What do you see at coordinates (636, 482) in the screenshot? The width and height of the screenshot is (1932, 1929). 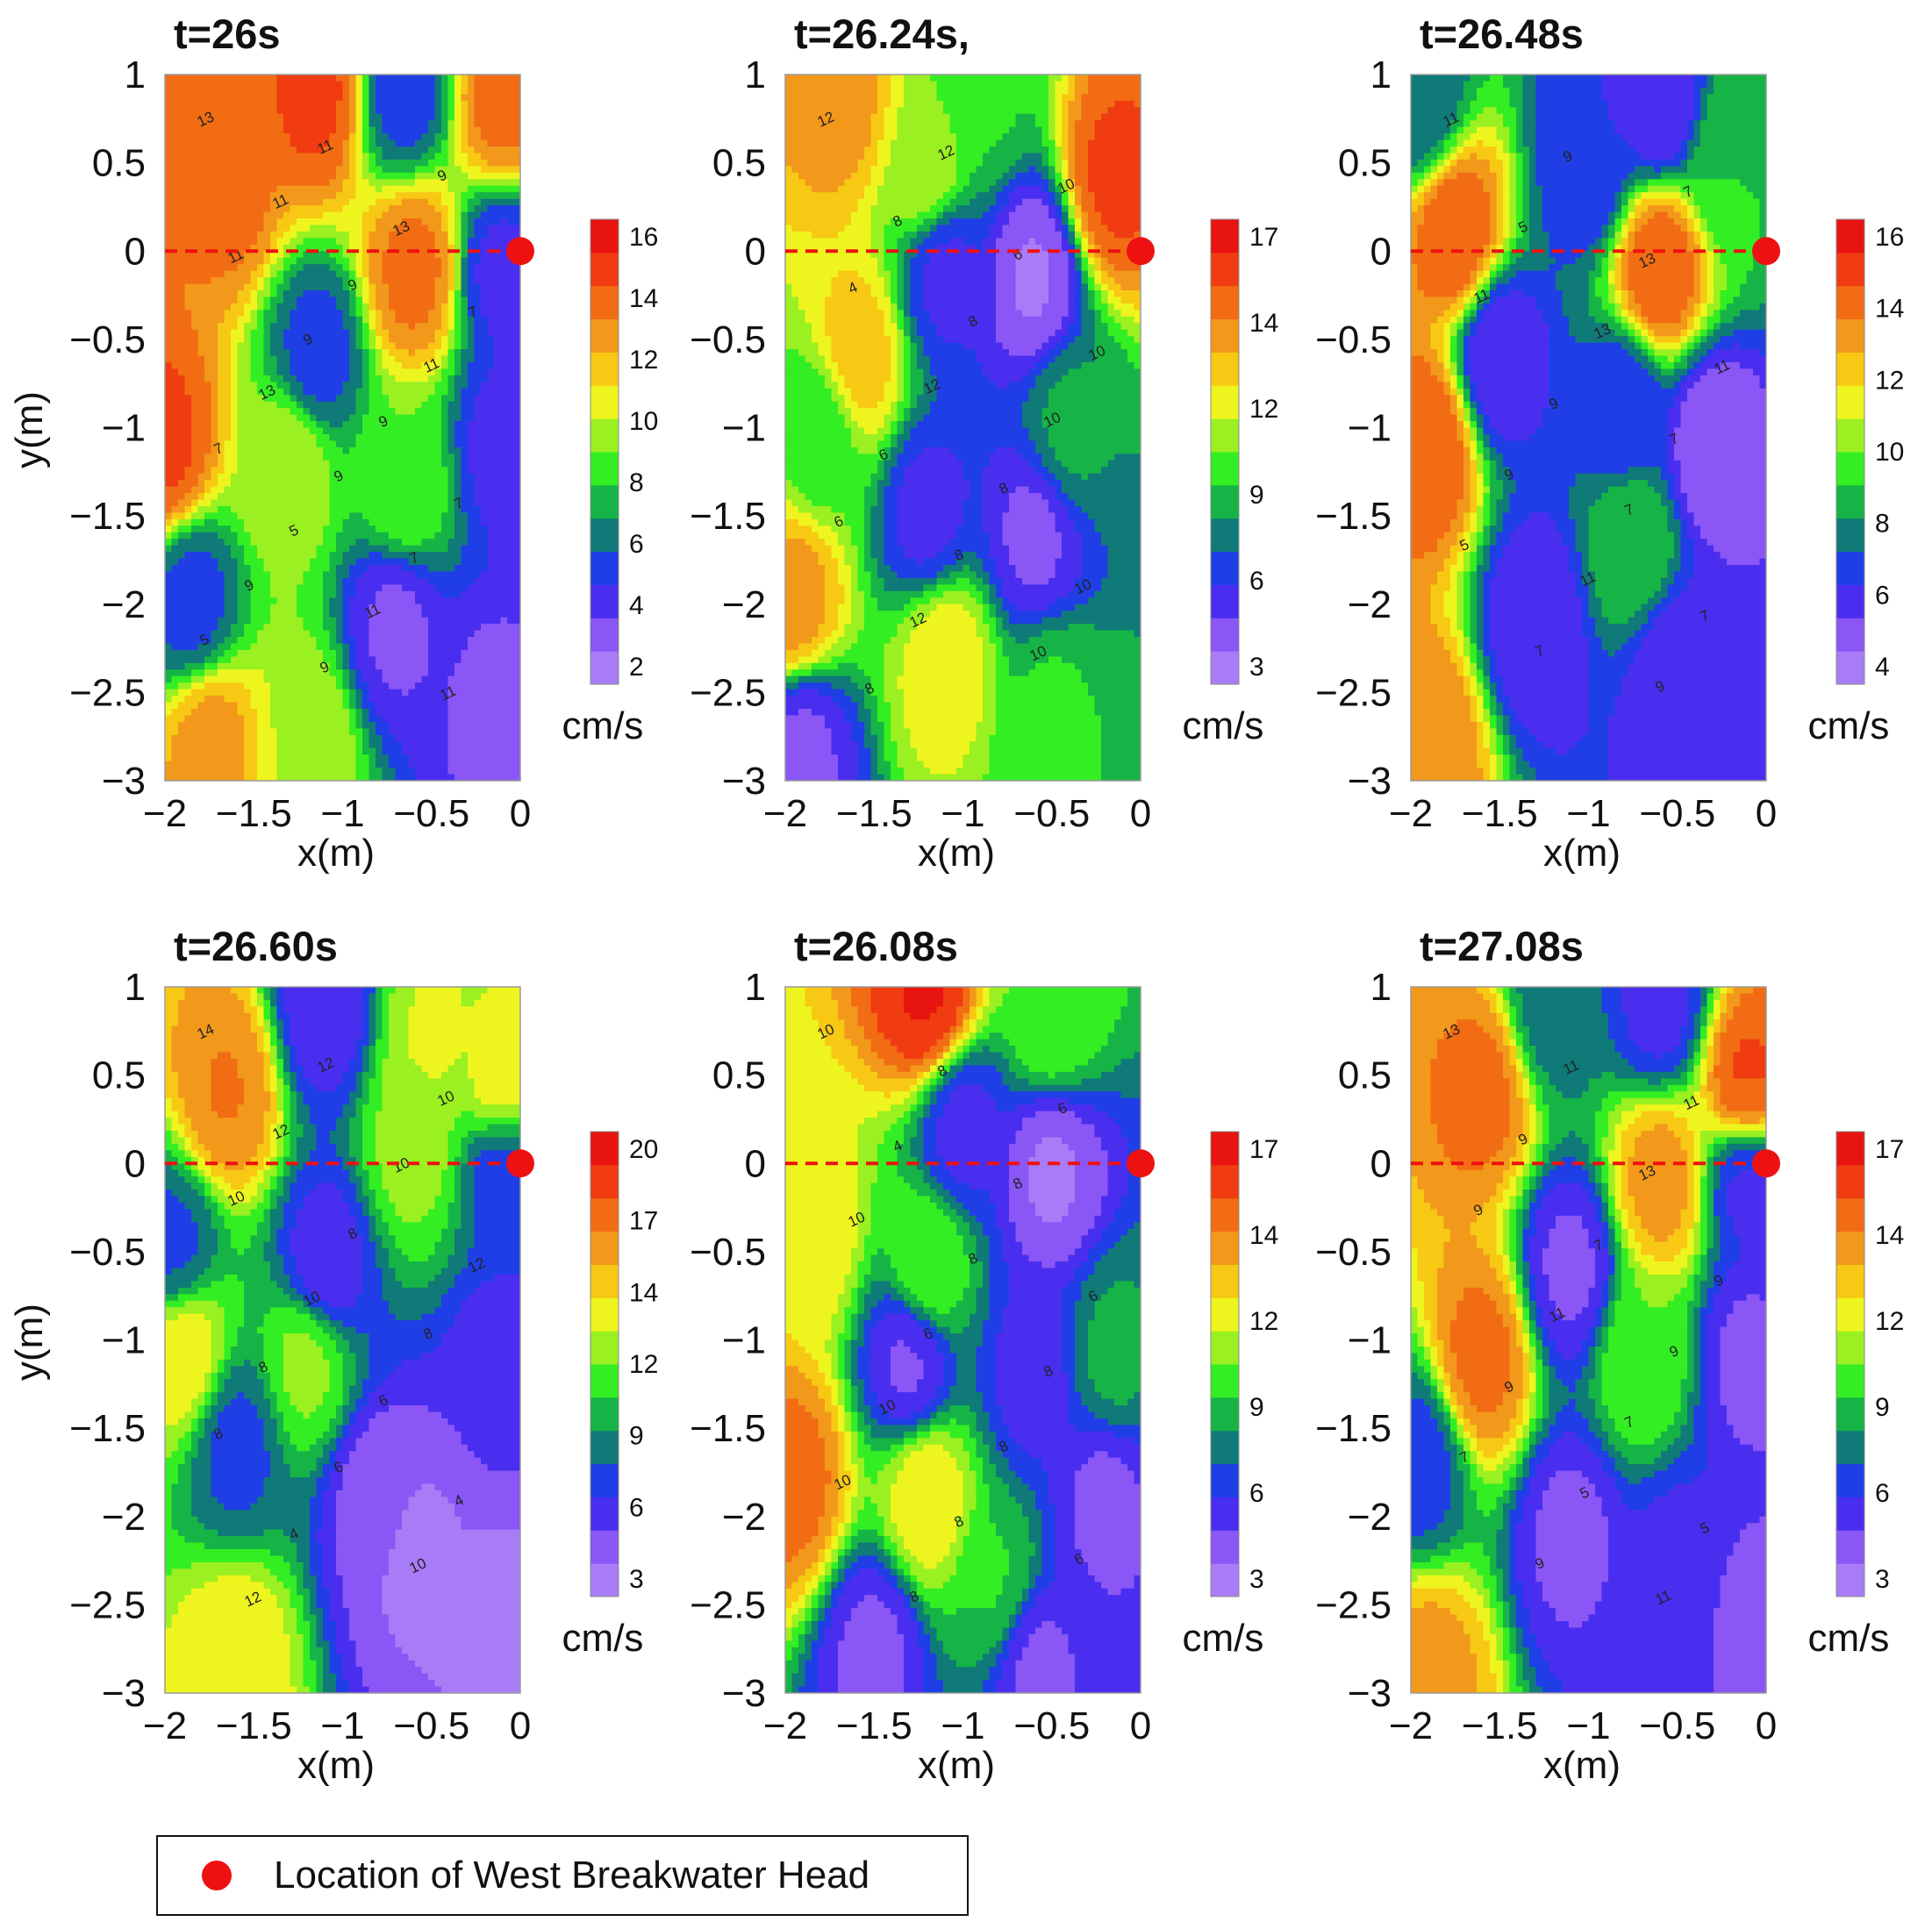 I see `colorbar-tick-label: 8` at bounding box center [636, 482].